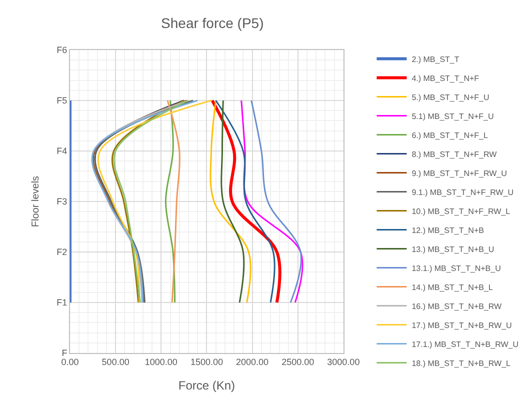 Image resolution: width=531 pixels, height=402 pixels. What do you see at coordinates (62, 50) in the screenshot?
I see `y-tick-label: F6` at bounding box center [62, 50].